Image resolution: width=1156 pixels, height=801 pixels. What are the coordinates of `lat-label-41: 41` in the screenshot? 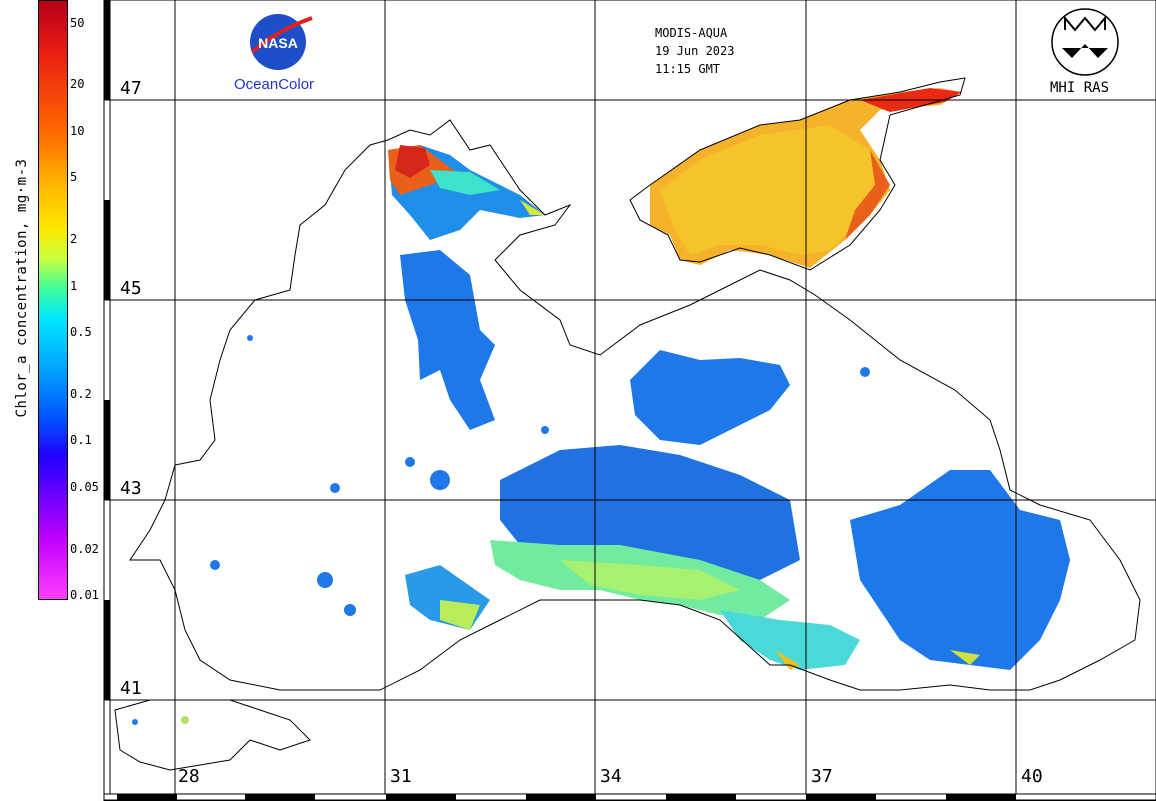 It's located at (131, 688).